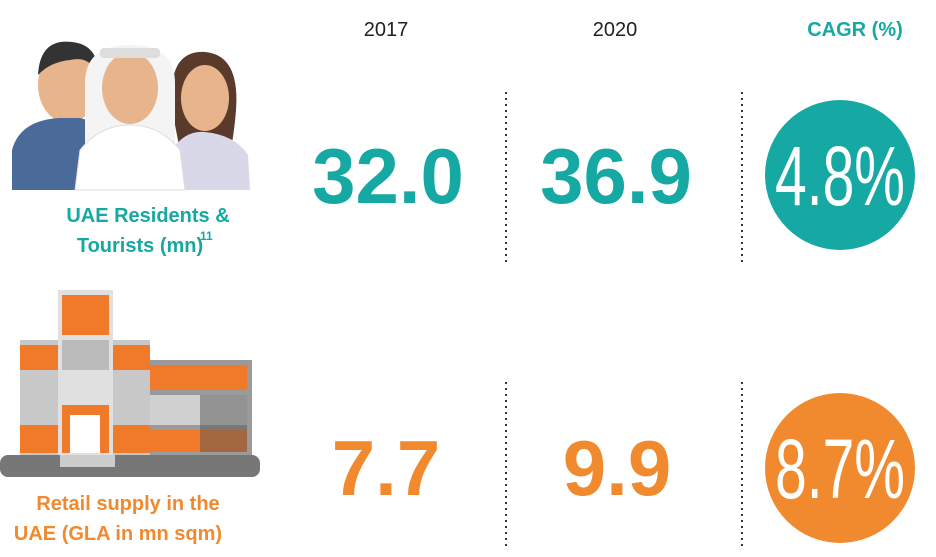 Image resolution: width=936 pixels, height=557 pixels. I want to click on cagr-value: 8.7%, so click(840, 469).